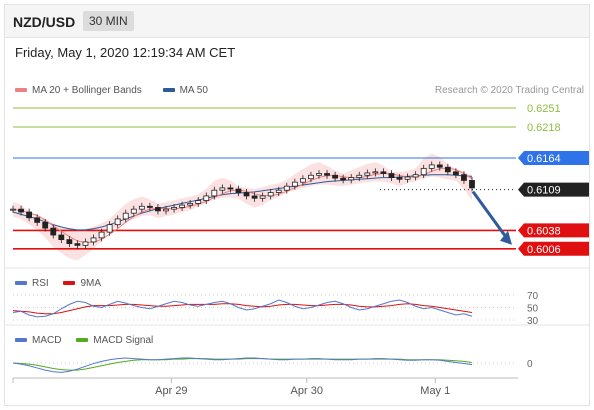 Image resolution: width=594 pixels, height=410 pixels. What do you see at coordinates (506, 237) in the screenshot?
I see `forecast-arrow-head` at bounding box center [506, 237].